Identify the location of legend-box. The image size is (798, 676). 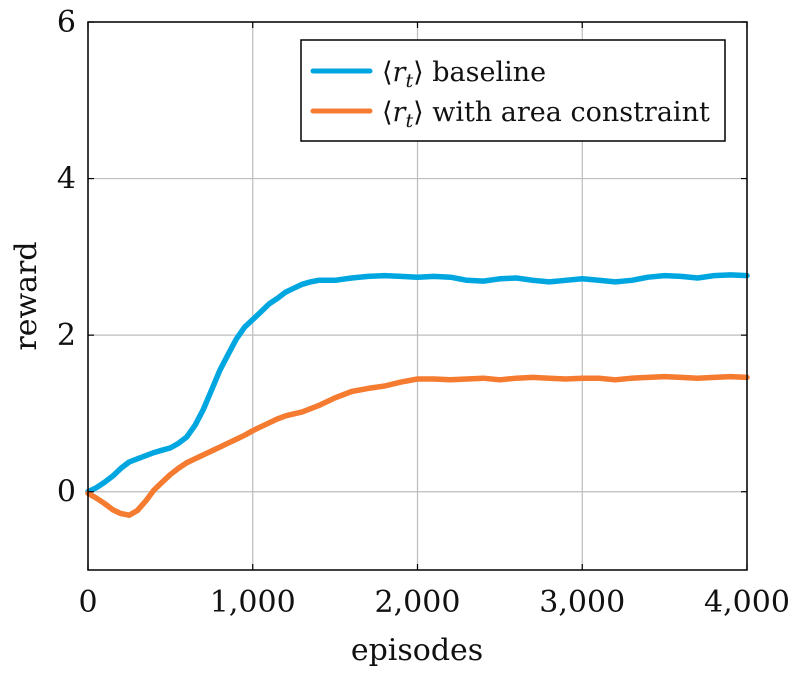
(513, 90).